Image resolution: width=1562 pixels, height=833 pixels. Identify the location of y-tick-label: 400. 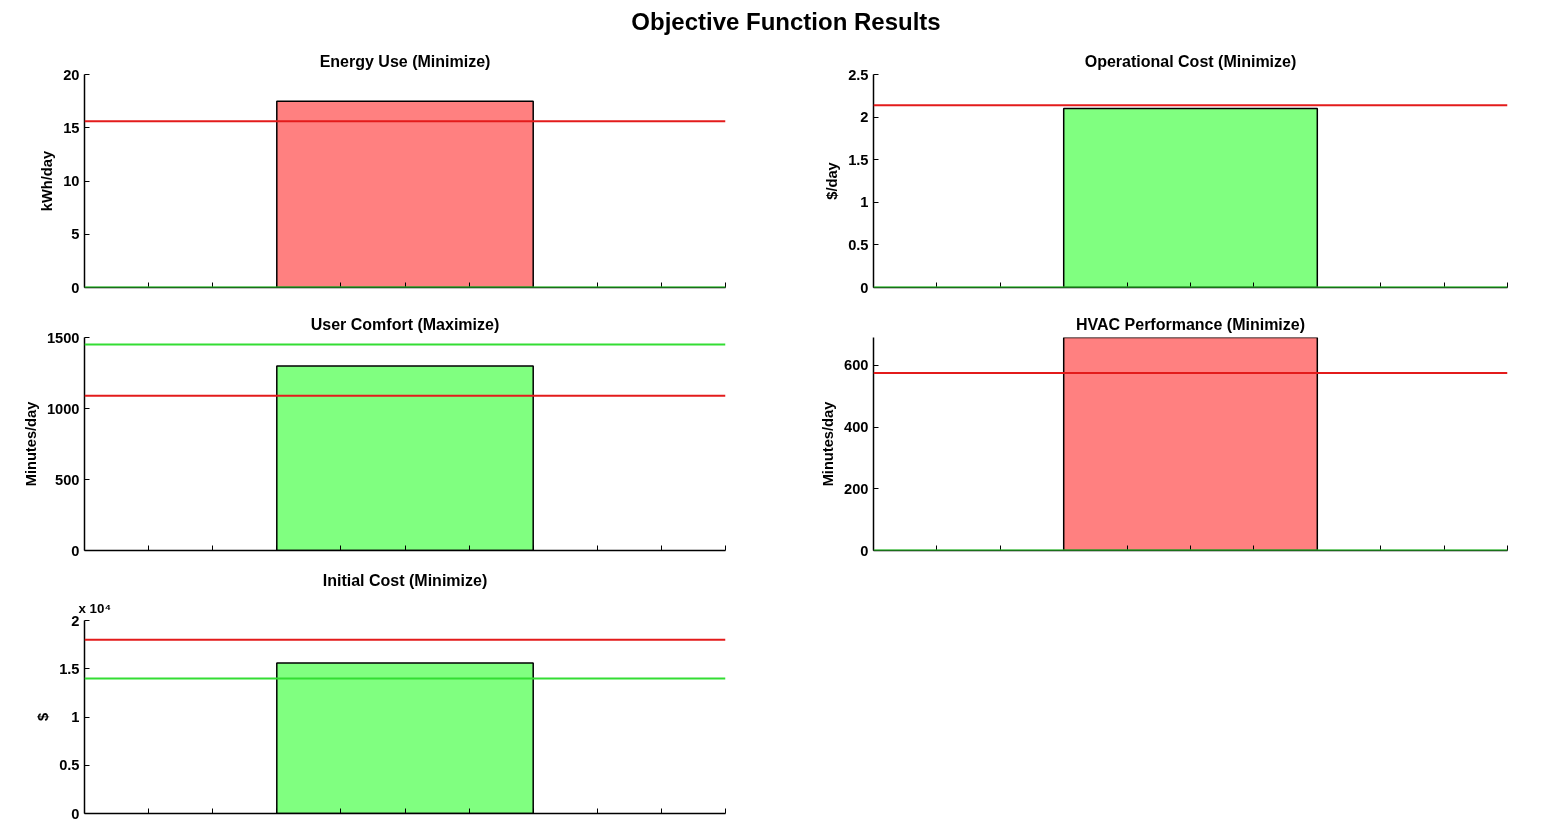
(856, 427).